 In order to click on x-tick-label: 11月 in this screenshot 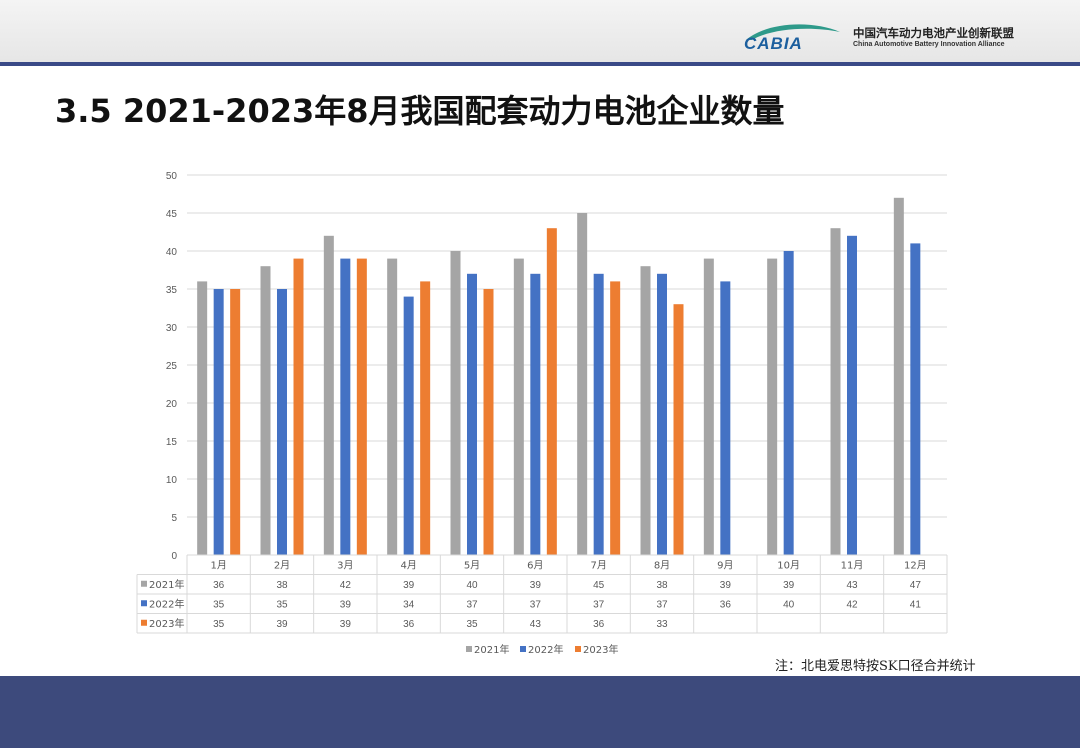, I will do `click(852, 566)`.